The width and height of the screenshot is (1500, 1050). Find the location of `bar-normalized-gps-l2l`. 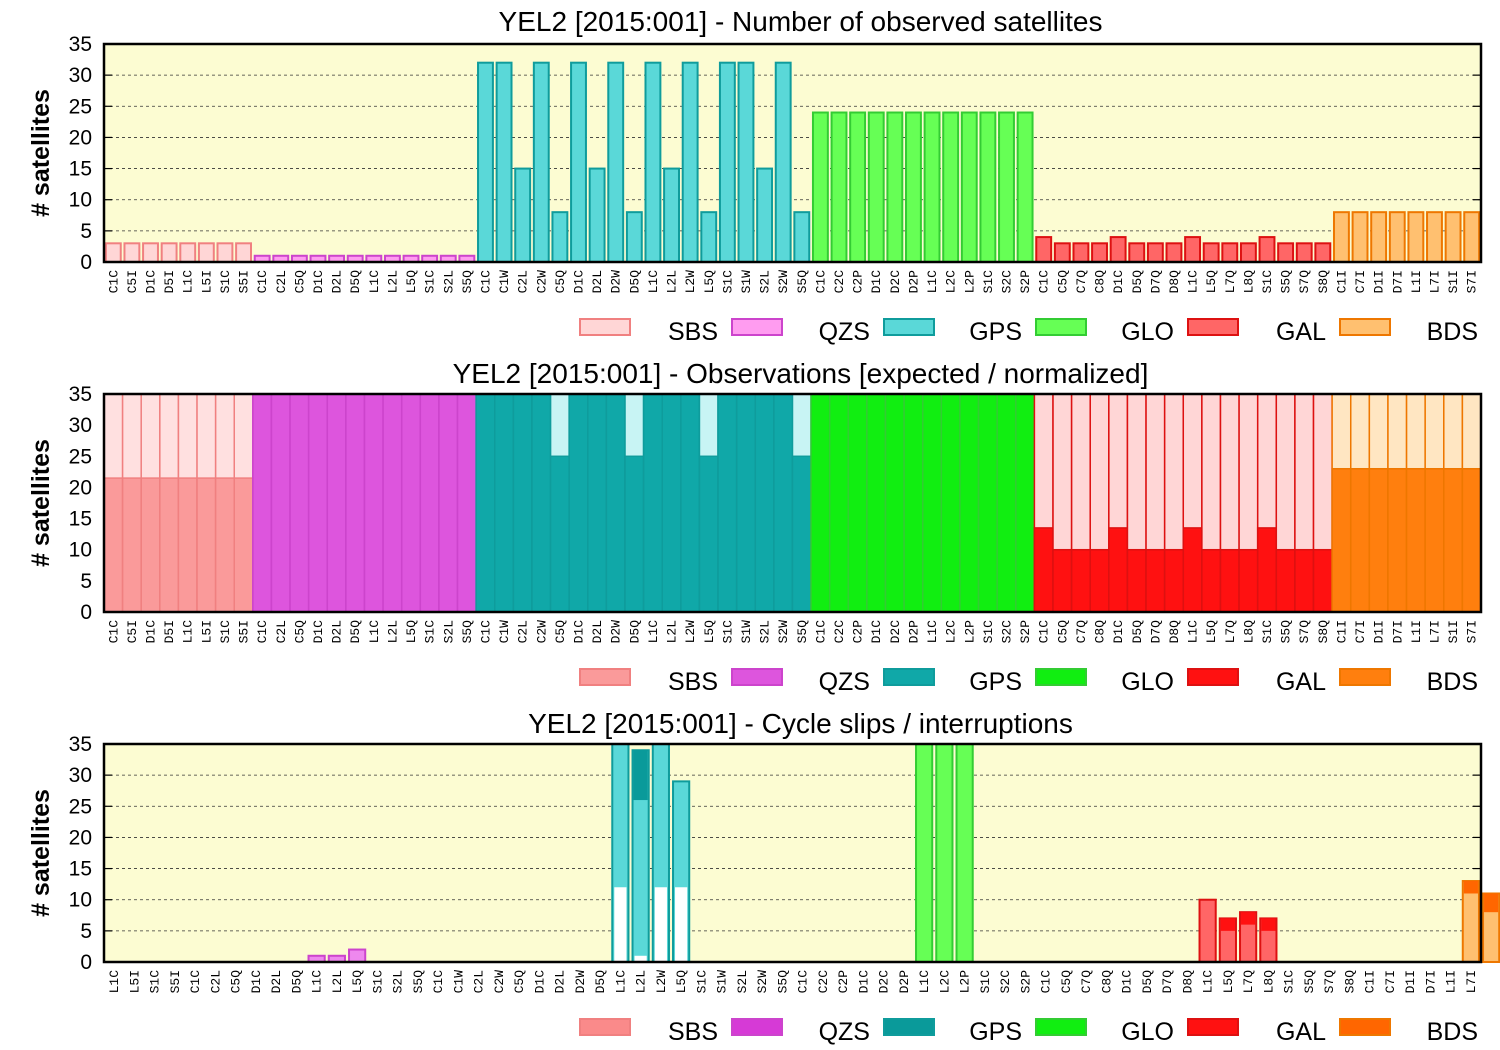

bar-normalized-gps-l2l is located at coordinates (671, 503).